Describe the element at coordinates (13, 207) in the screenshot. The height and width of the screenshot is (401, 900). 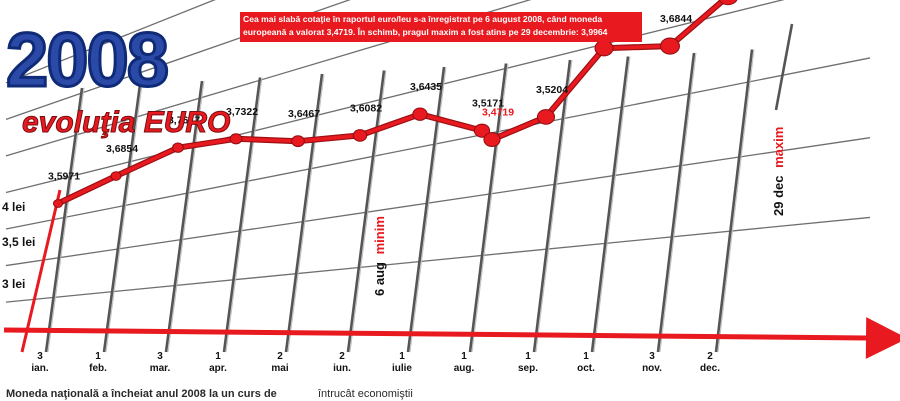
I see `y-tick-label: 4 lei` at that location.